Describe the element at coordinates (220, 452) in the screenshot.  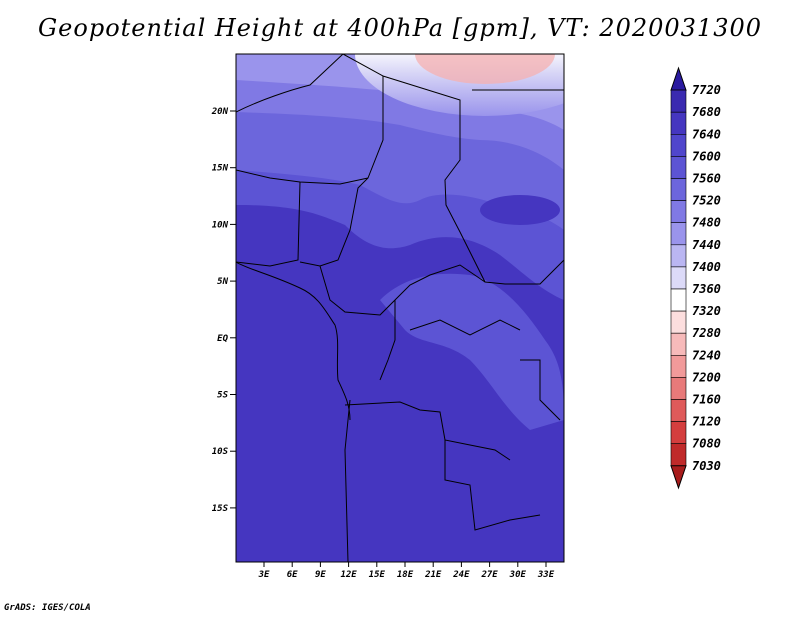
I see `lat-tick-label: 10S` at that location.